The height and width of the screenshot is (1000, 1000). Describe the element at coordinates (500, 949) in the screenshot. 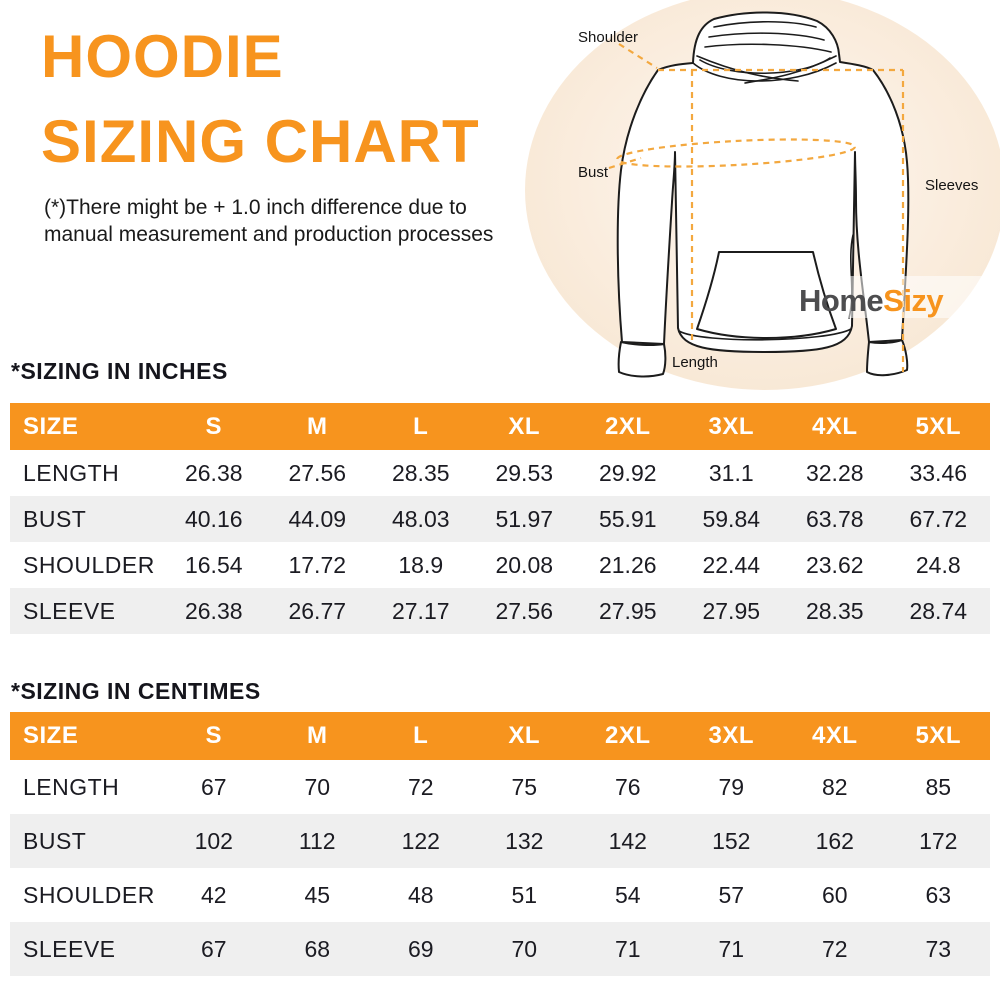

I see `table-row-sleeve: SLEEVE 67 68 69 70 71 71 72 73` at that location.